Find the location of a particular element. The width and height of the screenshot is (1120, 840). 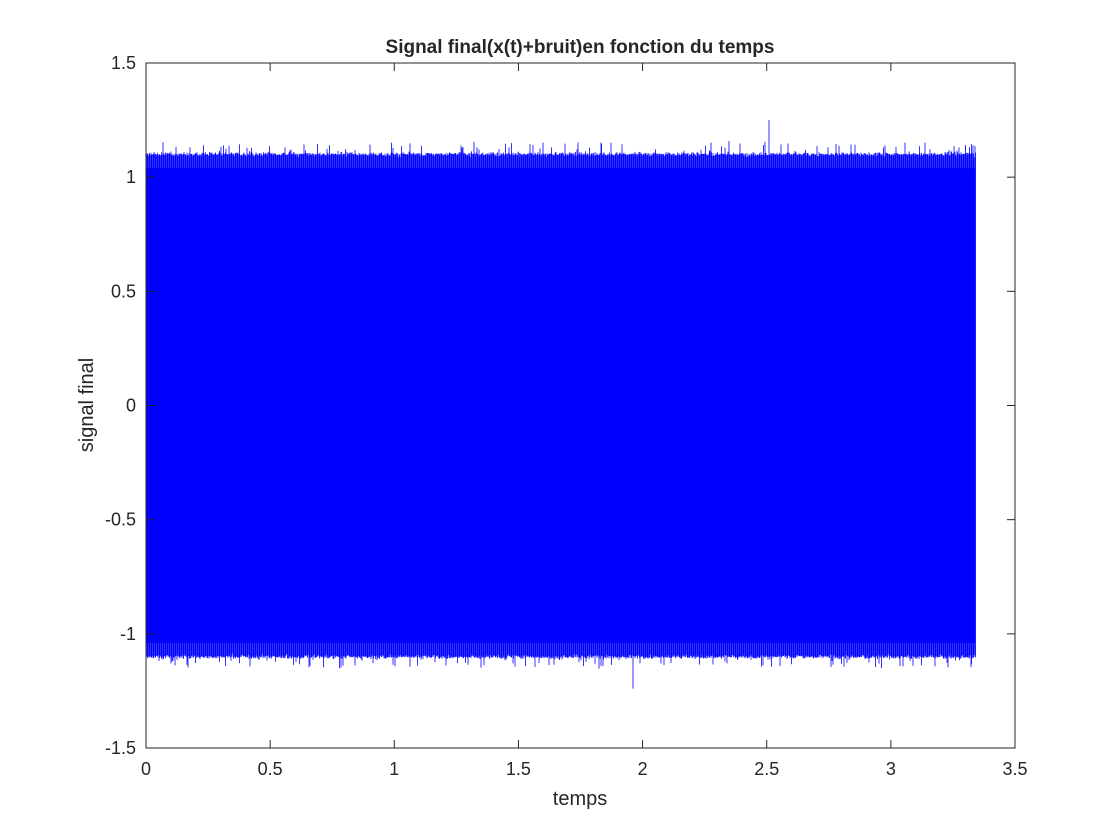

x-tick-label: 0.5 is located at coordinates (270, 769).